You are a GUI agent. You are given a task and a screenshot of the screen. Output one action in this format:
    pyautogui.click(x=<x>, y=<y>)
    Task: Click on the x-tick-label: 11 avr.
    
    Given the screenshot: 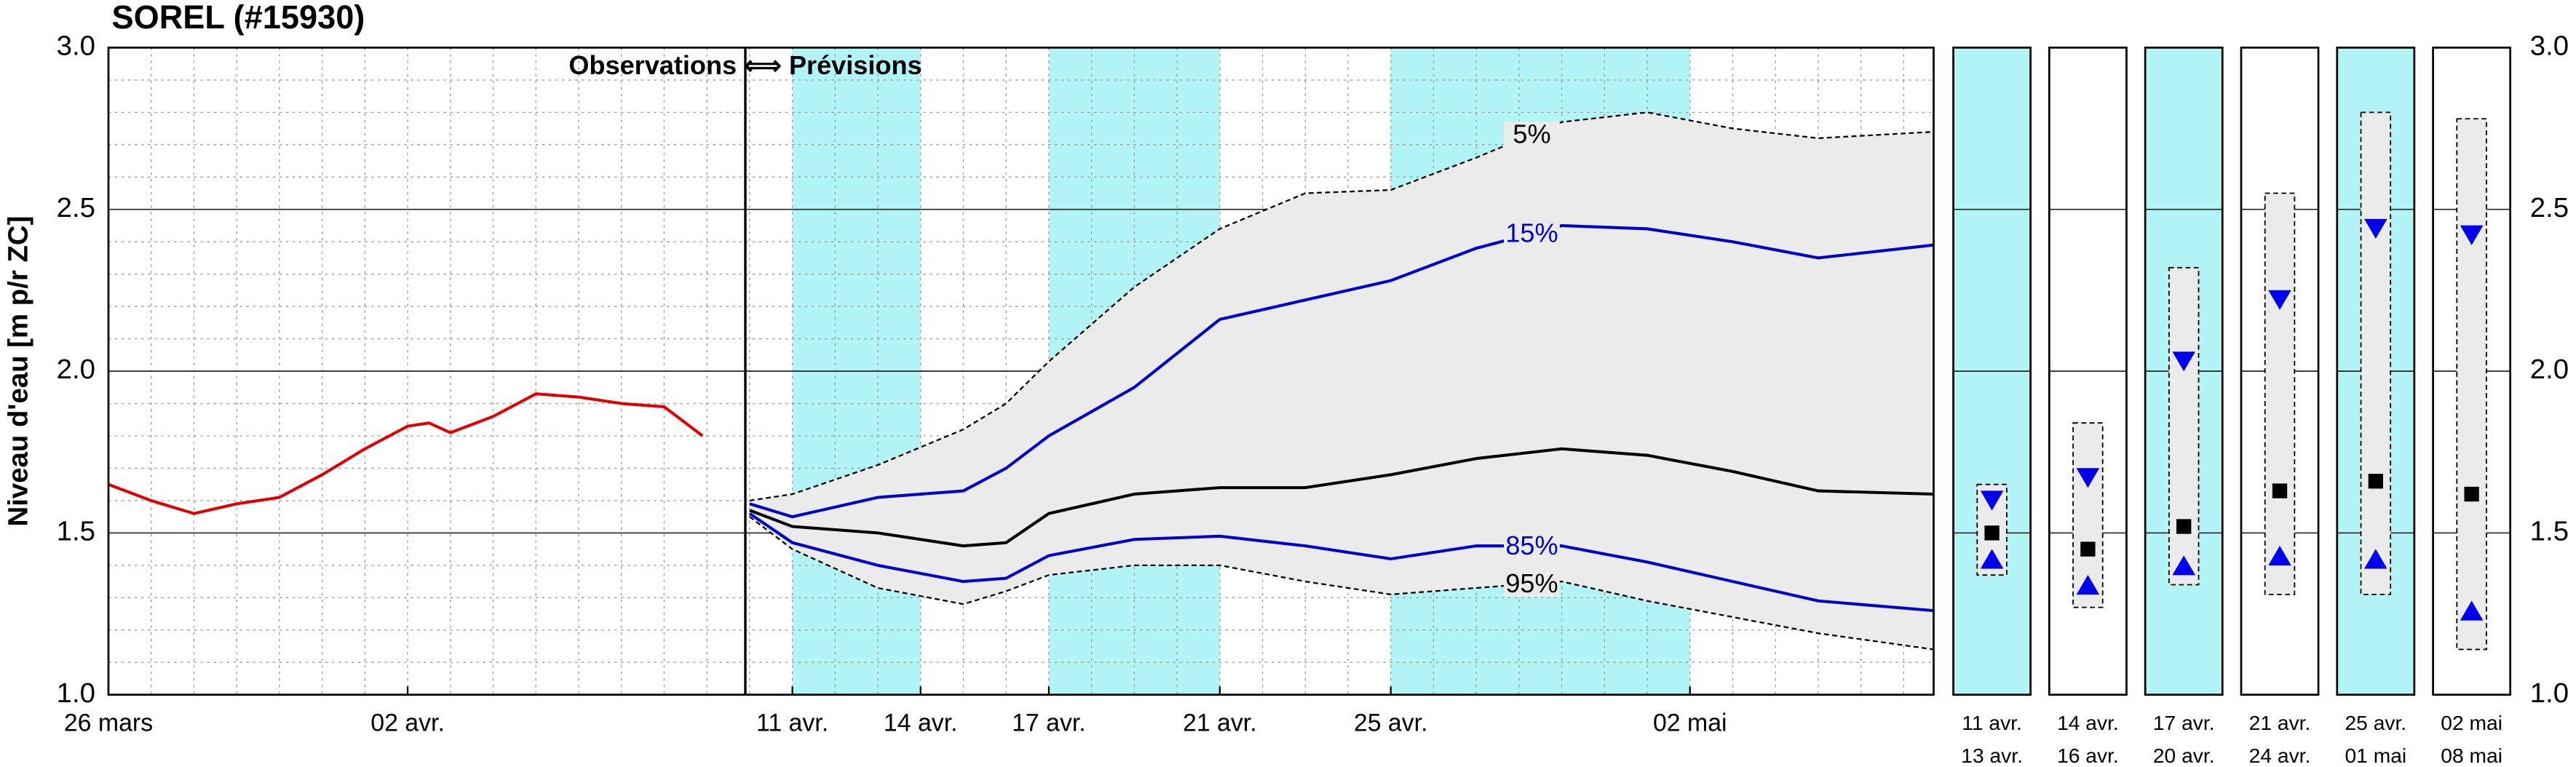 What is the action you would take?
    pyautogui.click(x=792, y=722)
    